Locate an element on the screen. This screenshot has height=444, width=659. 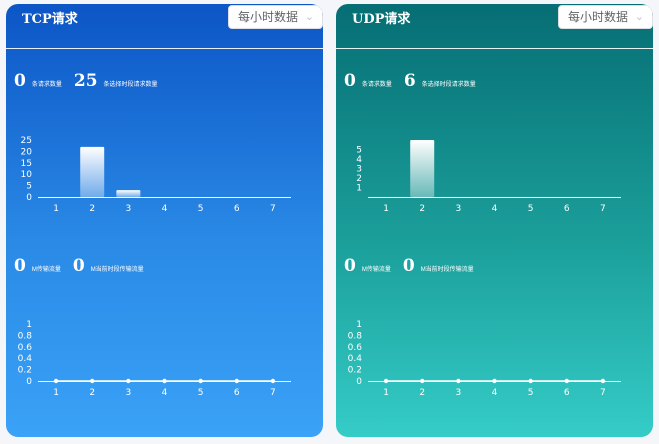
period-request-count: 25 is located at coordinates (85, 81).